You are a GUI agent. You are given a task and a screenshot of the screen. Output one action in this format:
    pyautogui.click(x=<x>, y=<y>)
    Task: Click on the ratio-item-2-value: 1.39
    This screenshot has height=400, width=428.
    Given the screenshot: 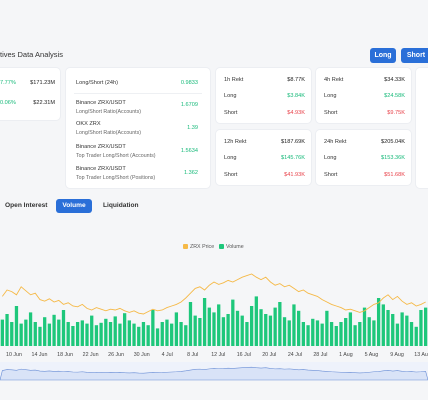 What is the action you would take?
    pyautogui.click(x=192, y=128)
    